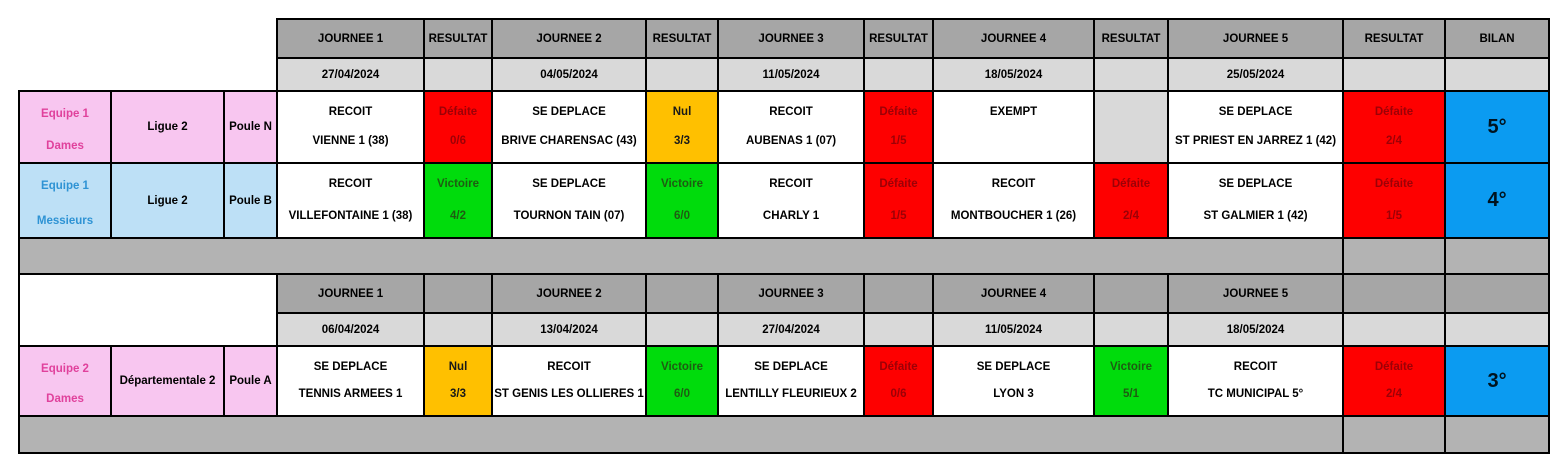 Image resolution: width=1566 pixels, height=474 pixels. Describe the element at coordinates (351, 381) in the screenshot. I see `match-cell: SE DEPLACE TENNIS ARMEES 1` at that location.